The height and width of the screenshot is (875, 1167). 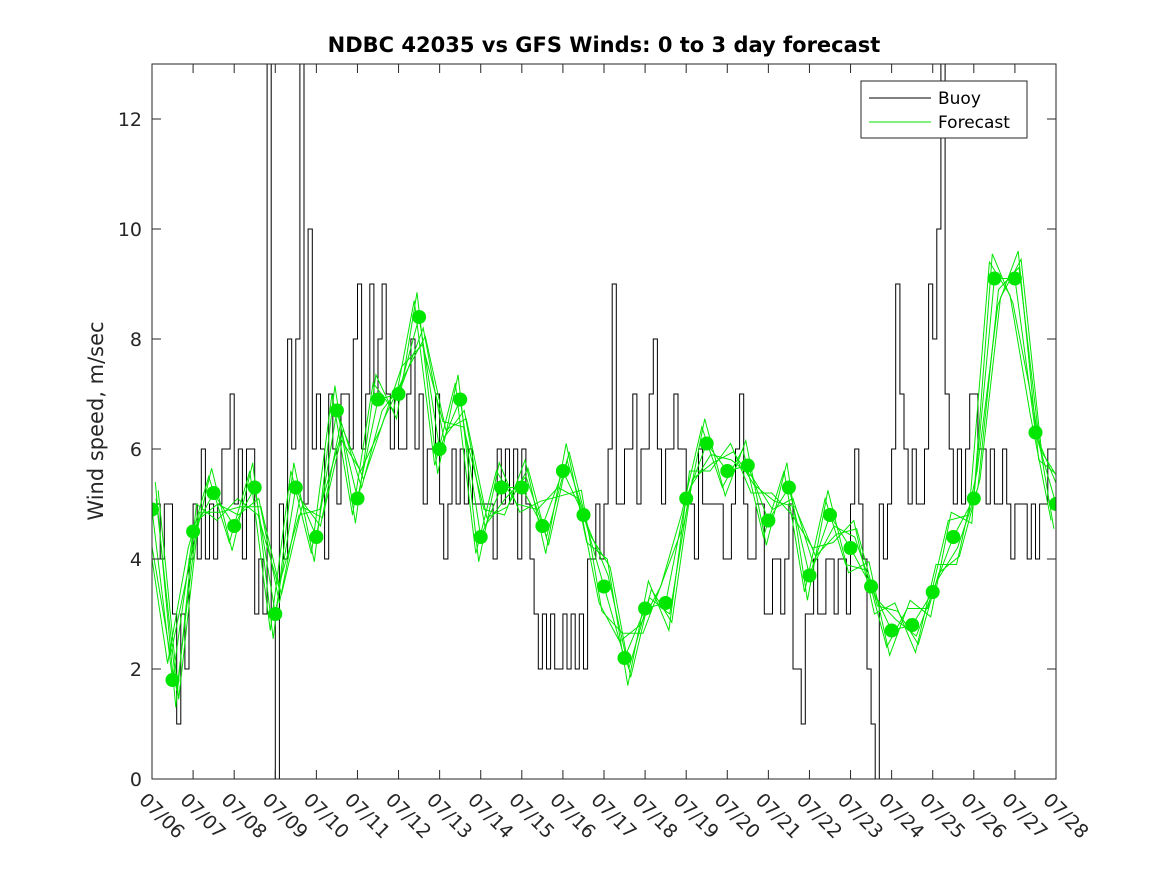 What do you see at coordinates (531, 816) in the screenshot?
I see `x-tick-label: 07/15` at bounding box center [531, 816].